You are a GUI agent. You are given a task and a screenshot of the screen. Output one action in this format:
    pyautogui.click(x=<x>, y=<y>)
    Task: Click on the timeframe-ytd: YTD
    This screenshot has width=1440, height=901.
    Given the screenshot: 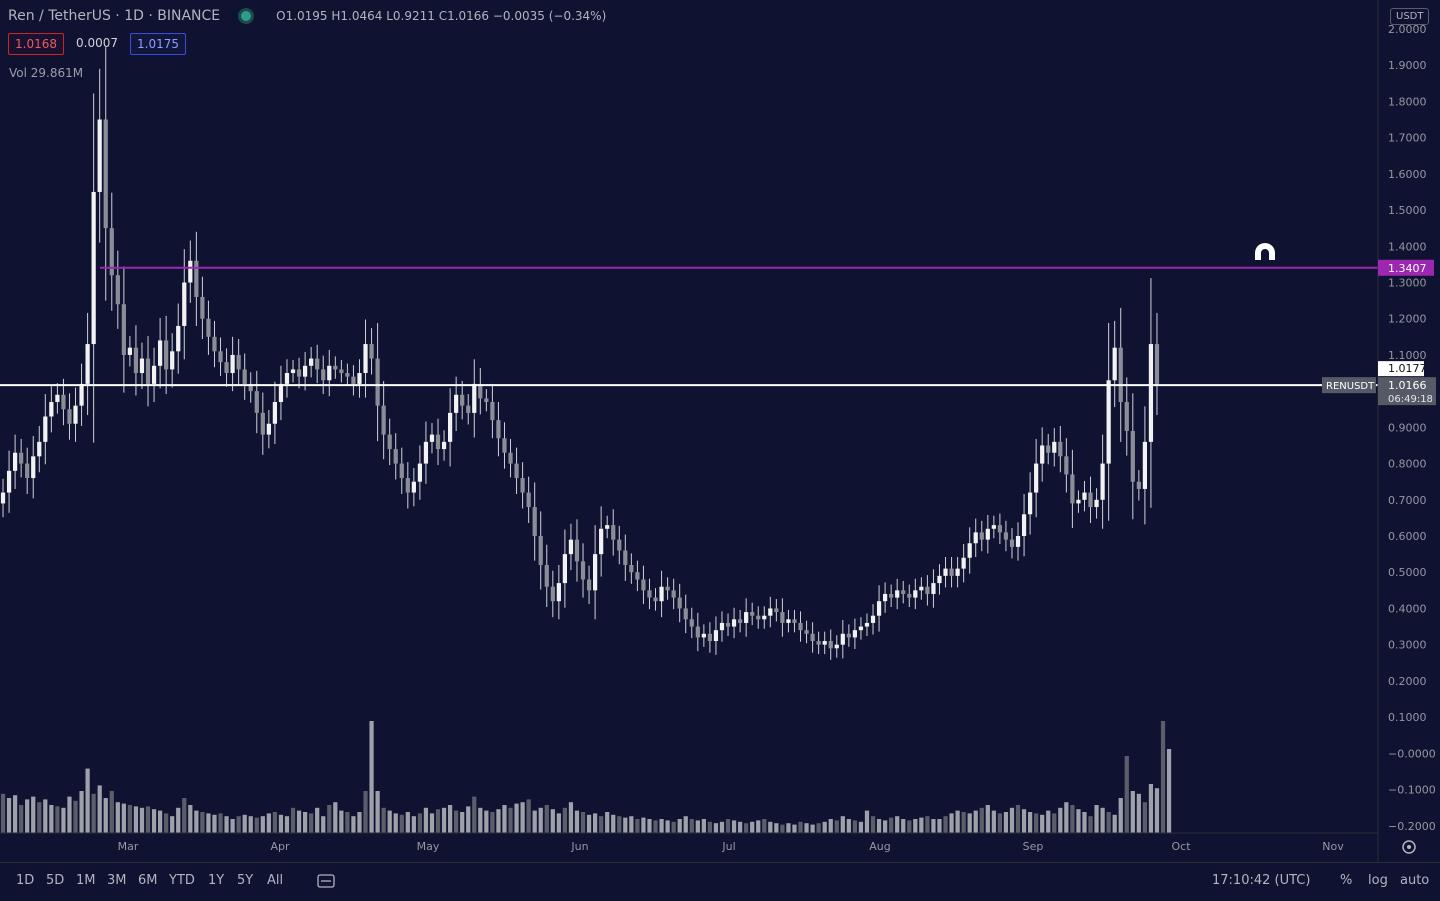 What is the action you would take?
    pyautogui.click(x=182, y=880)
    